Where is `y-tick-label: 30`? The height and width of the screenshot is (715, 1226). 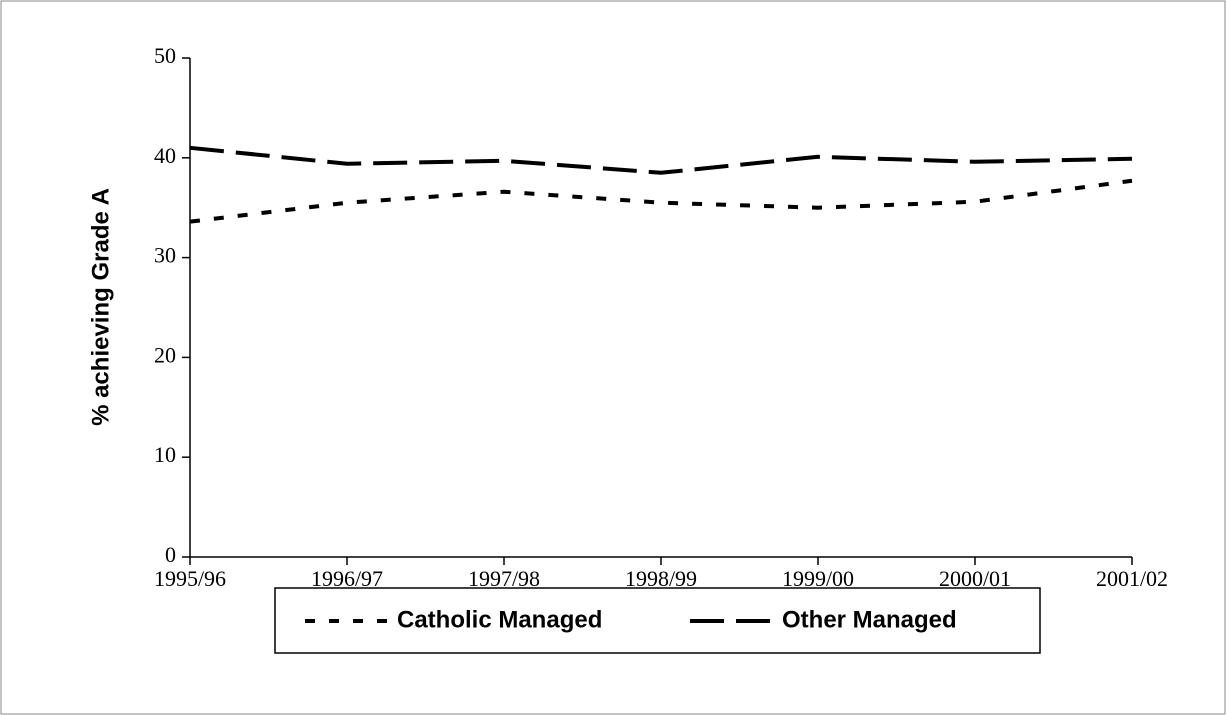 y-tick-label: 30 is located at coordinates (165, 255).